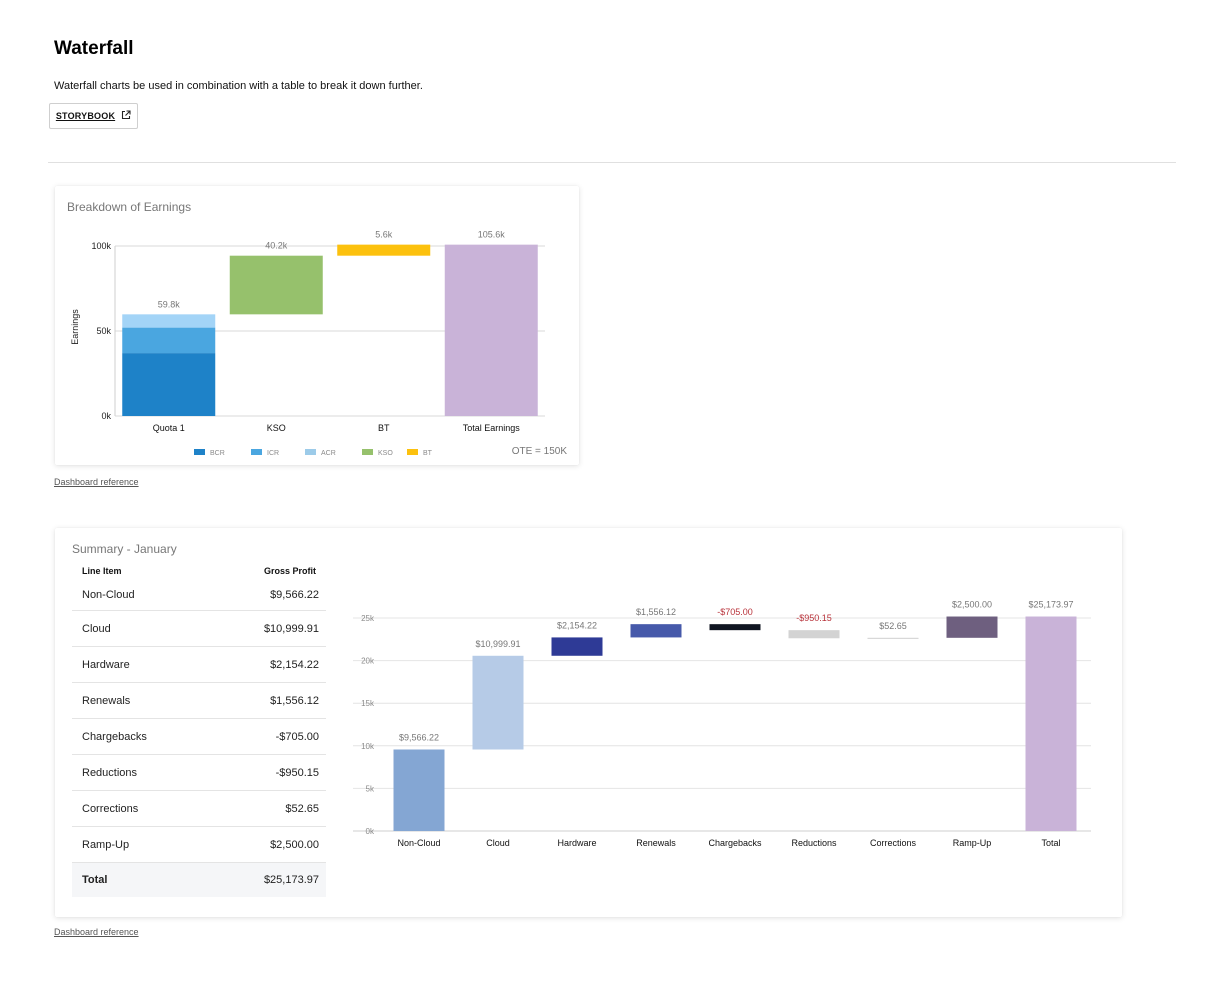 The height and width of the screenshot is (998, 1224). What do you see at coordinates (297, 736) in the screenshot?
I see `gross-profit-cell: -$705.00` at bounding box center [297, 736].